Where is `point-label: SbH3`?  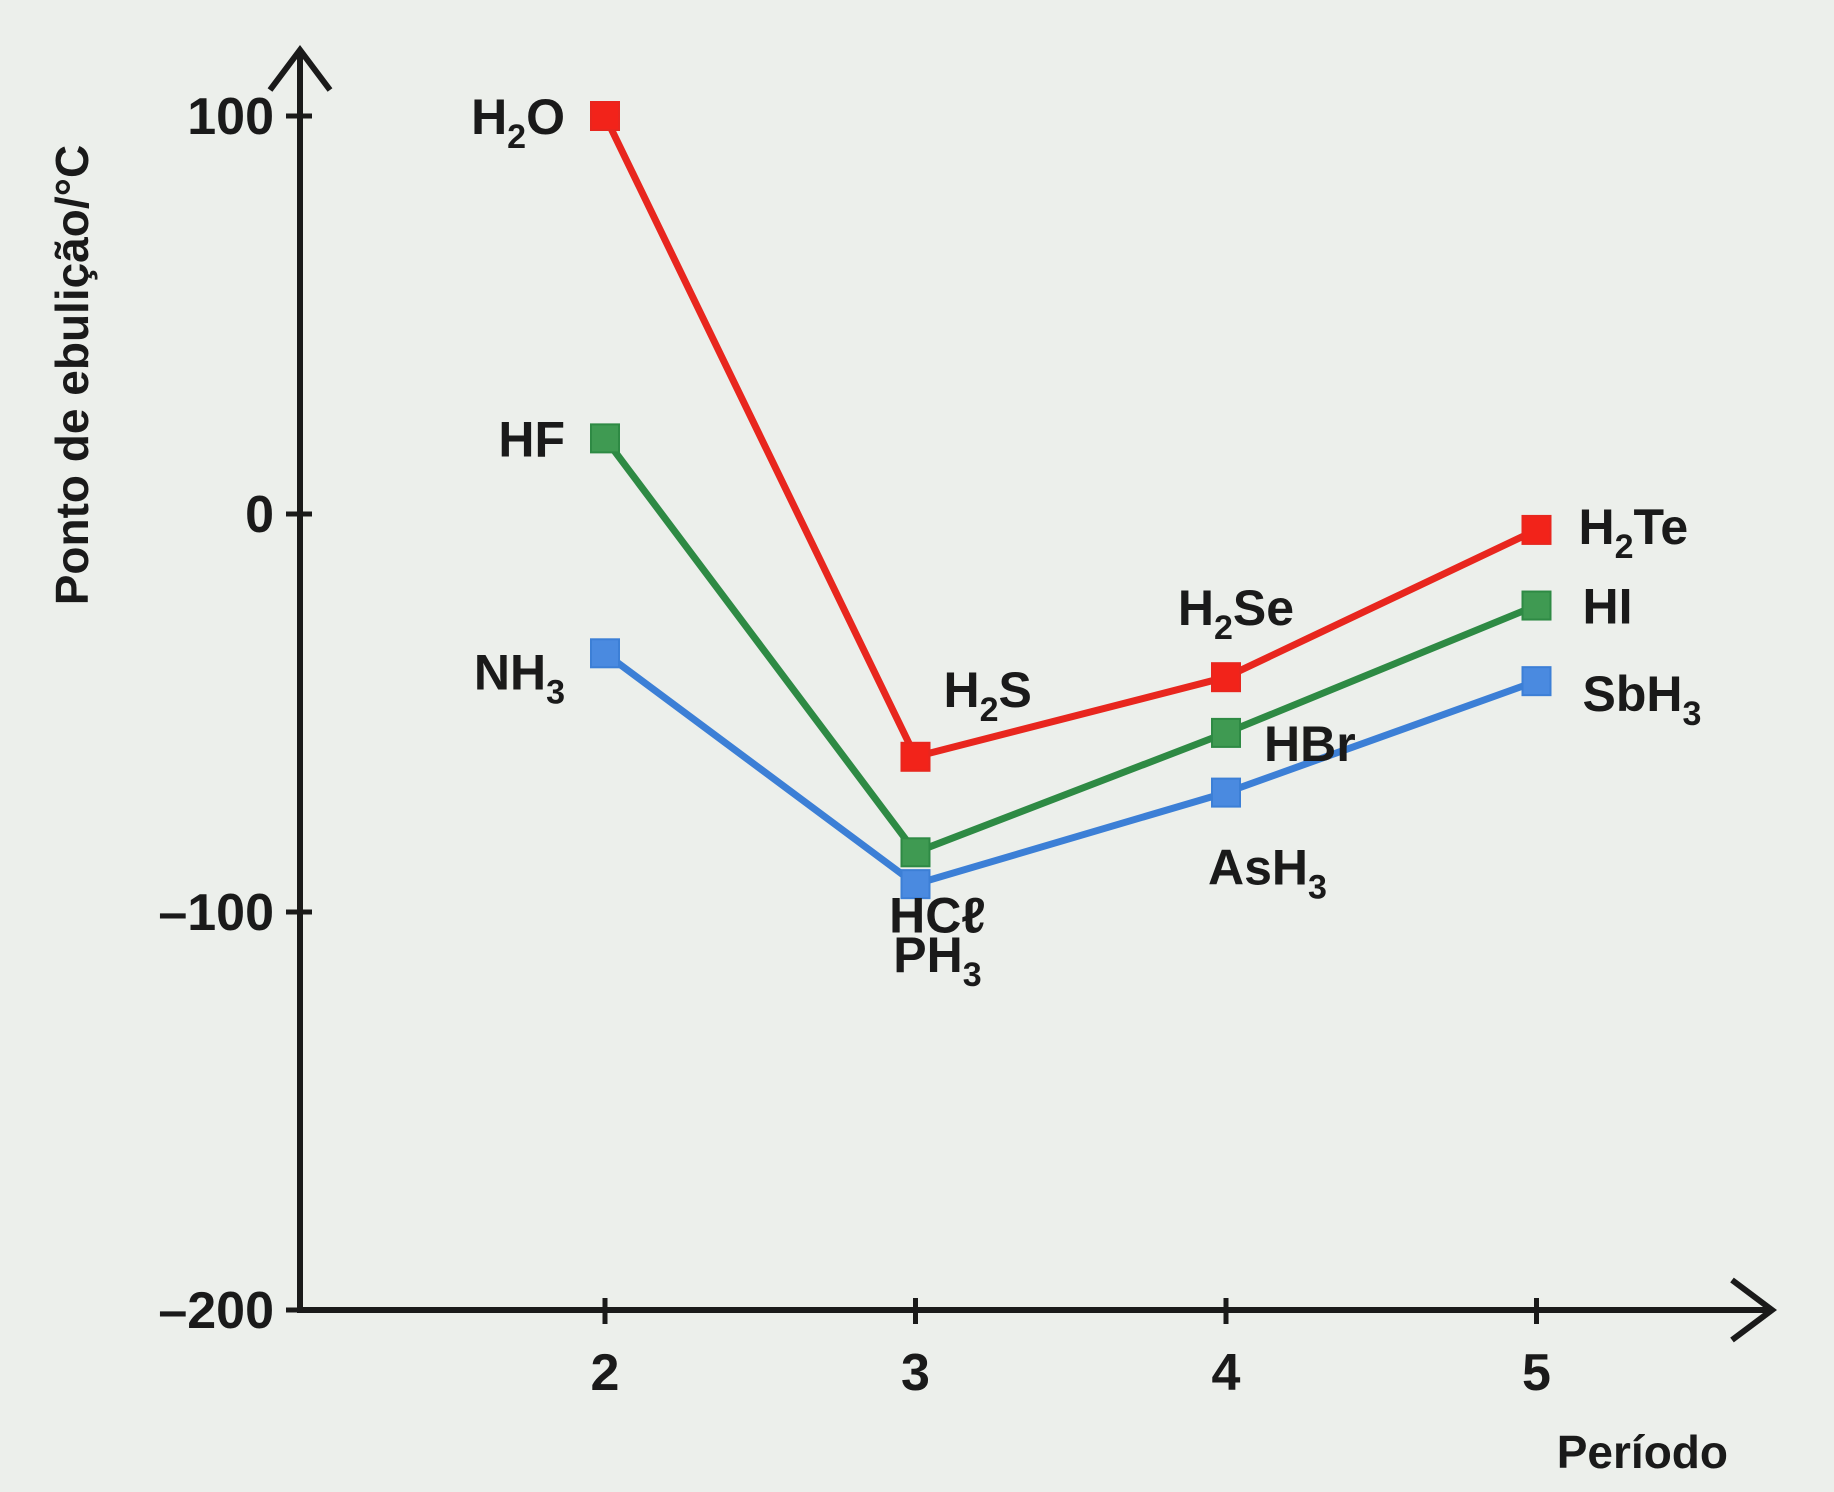 point-label: SbH3 is located at coordinates (1642, 699).